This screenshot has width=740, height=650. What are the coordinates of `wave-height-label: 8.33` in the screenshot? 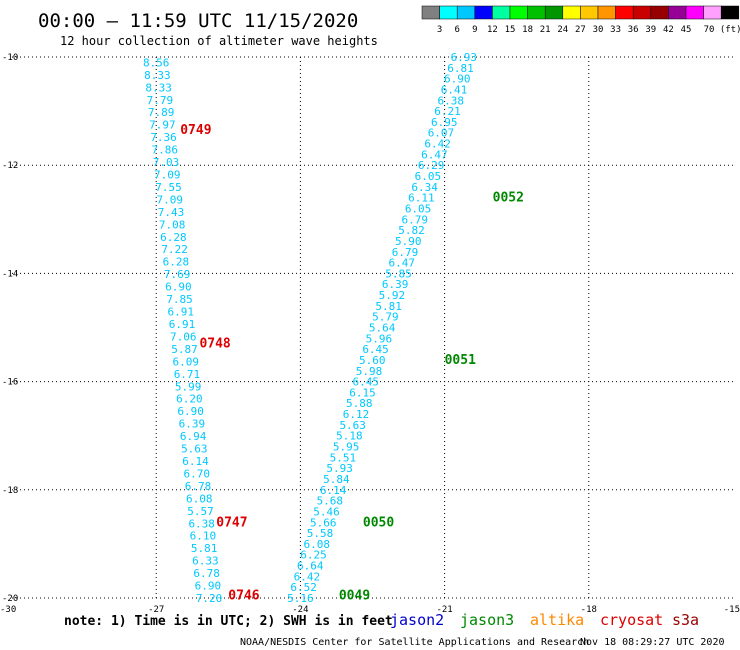 It's located at (158, 87).